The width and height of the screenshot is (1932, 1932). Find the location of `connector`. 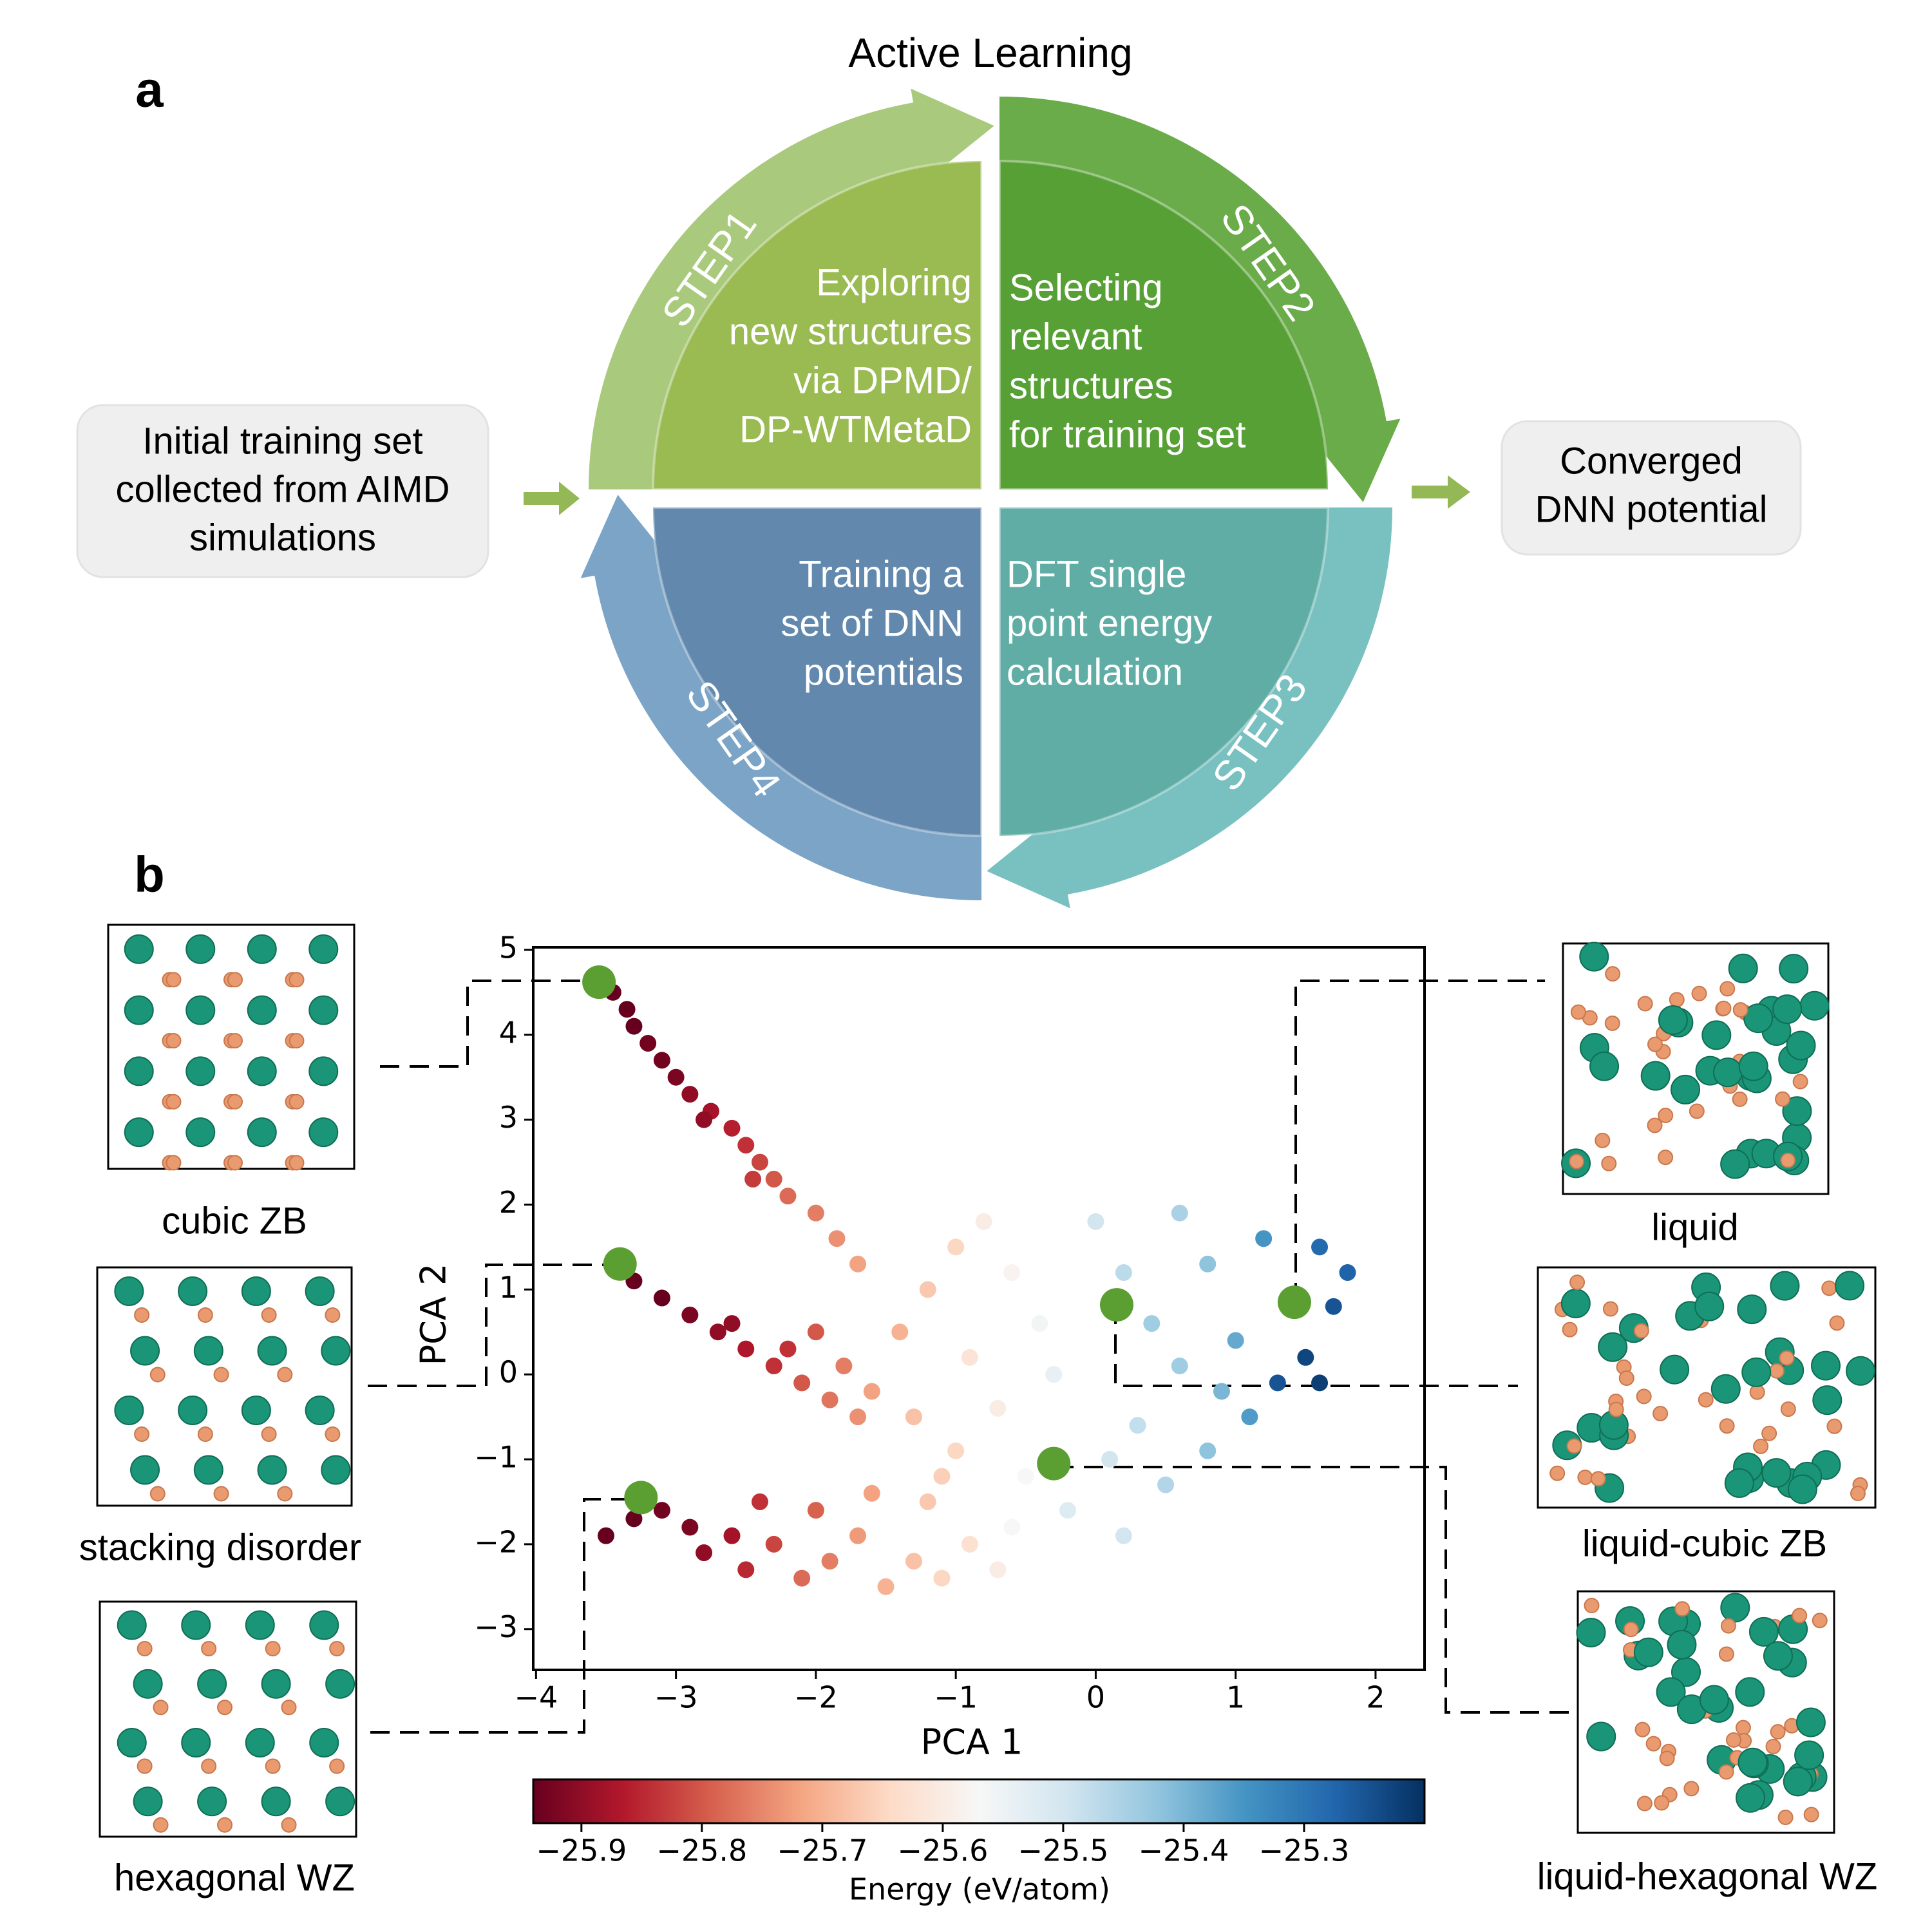

connector is located at coordinates (1312, 1590).